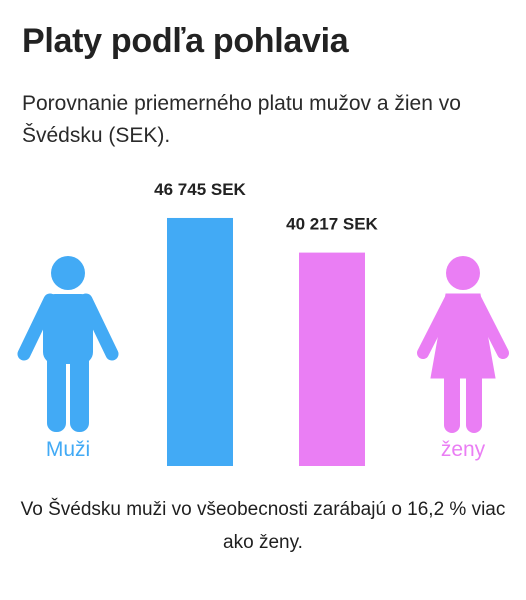 The image size is (526, 600). Describe the element at coordinates (332, 359) in the screenshot. I see `bar-women` at that location.